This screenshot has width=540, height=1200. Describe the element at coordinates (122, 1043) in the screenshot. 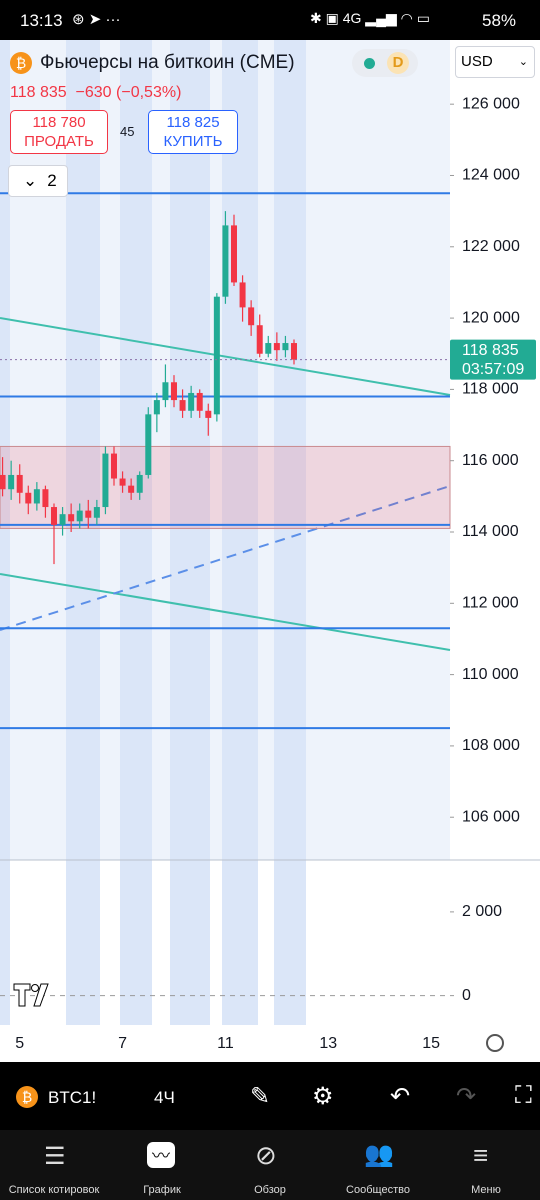

I see `x-tick-label: 7` at that location.